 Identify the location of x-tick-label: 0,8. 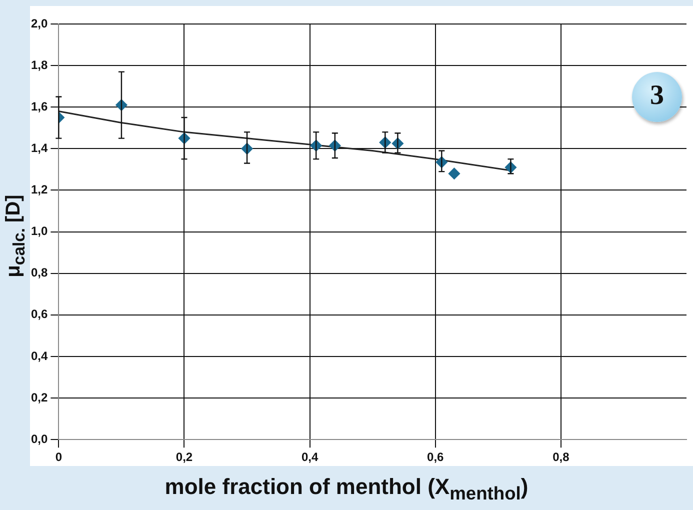
(561, 457).